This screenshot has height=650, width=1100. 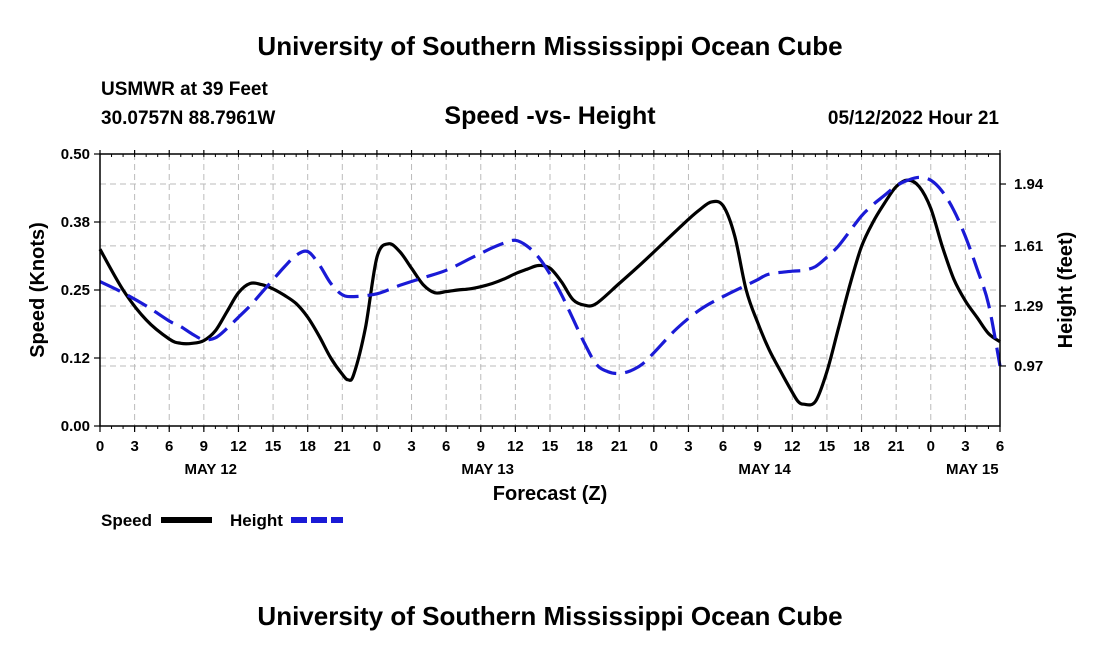 I want to click on y-tick-label: 0.25, so click(x=75, y=290).